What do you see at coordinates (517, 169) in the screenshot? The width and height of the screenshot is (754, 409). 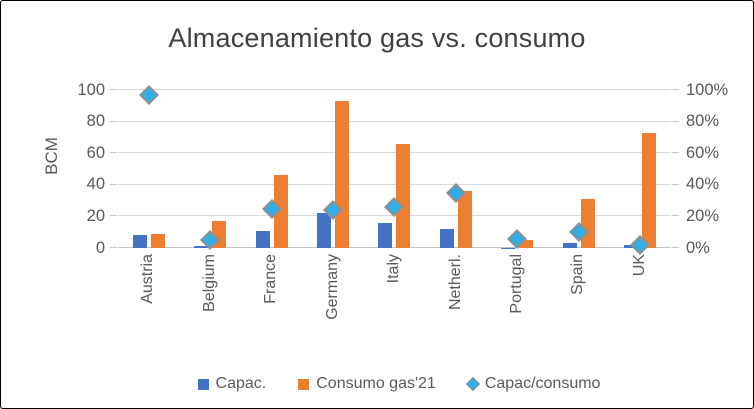 I see `category-group-portugal` at bounding box center [517, 169].